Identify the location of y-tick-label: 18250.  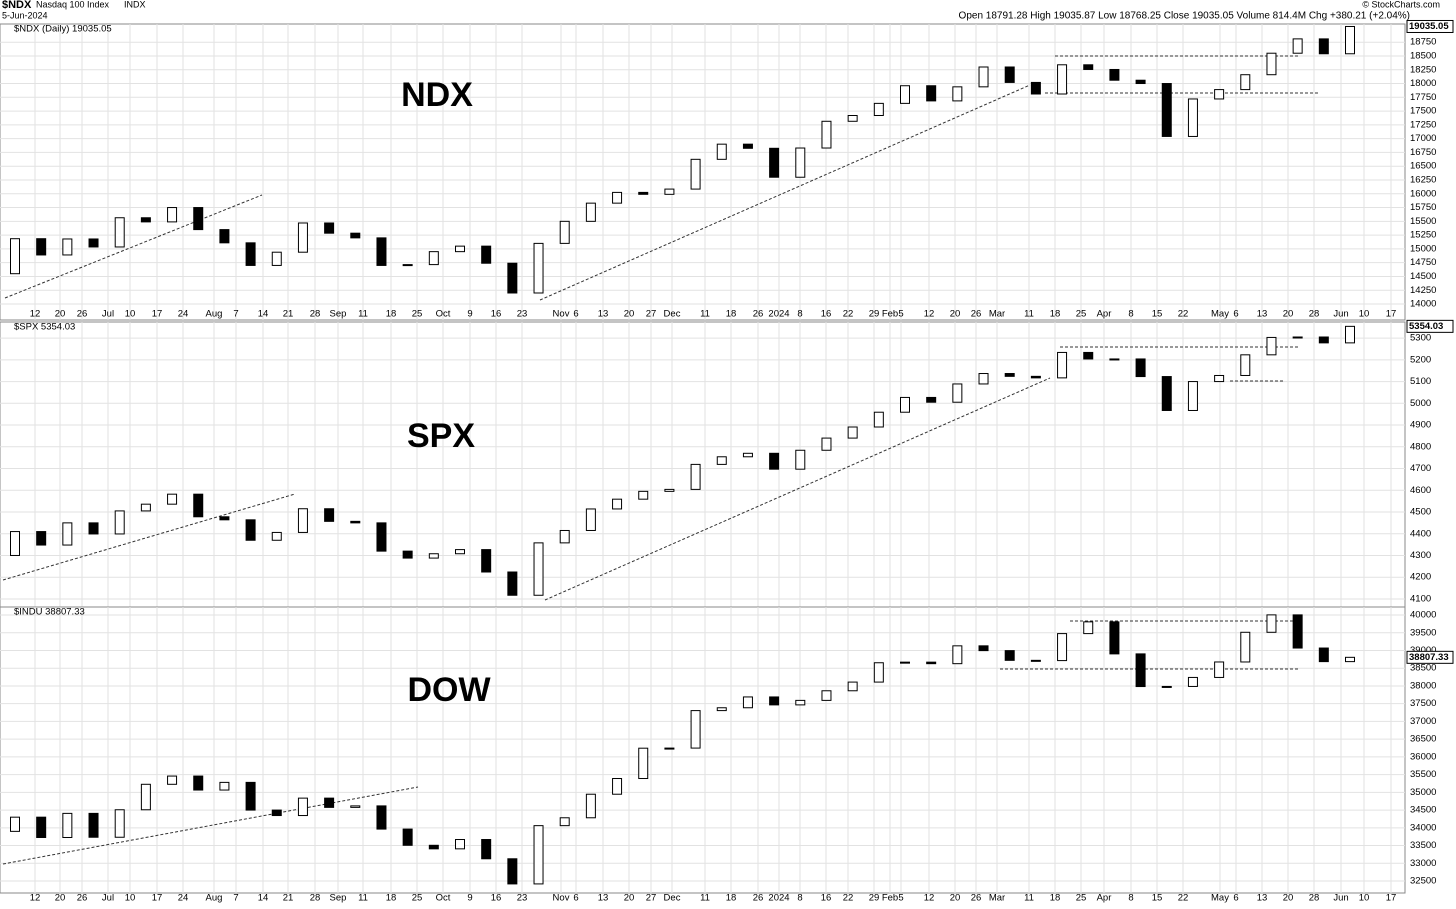
(1423, 69).